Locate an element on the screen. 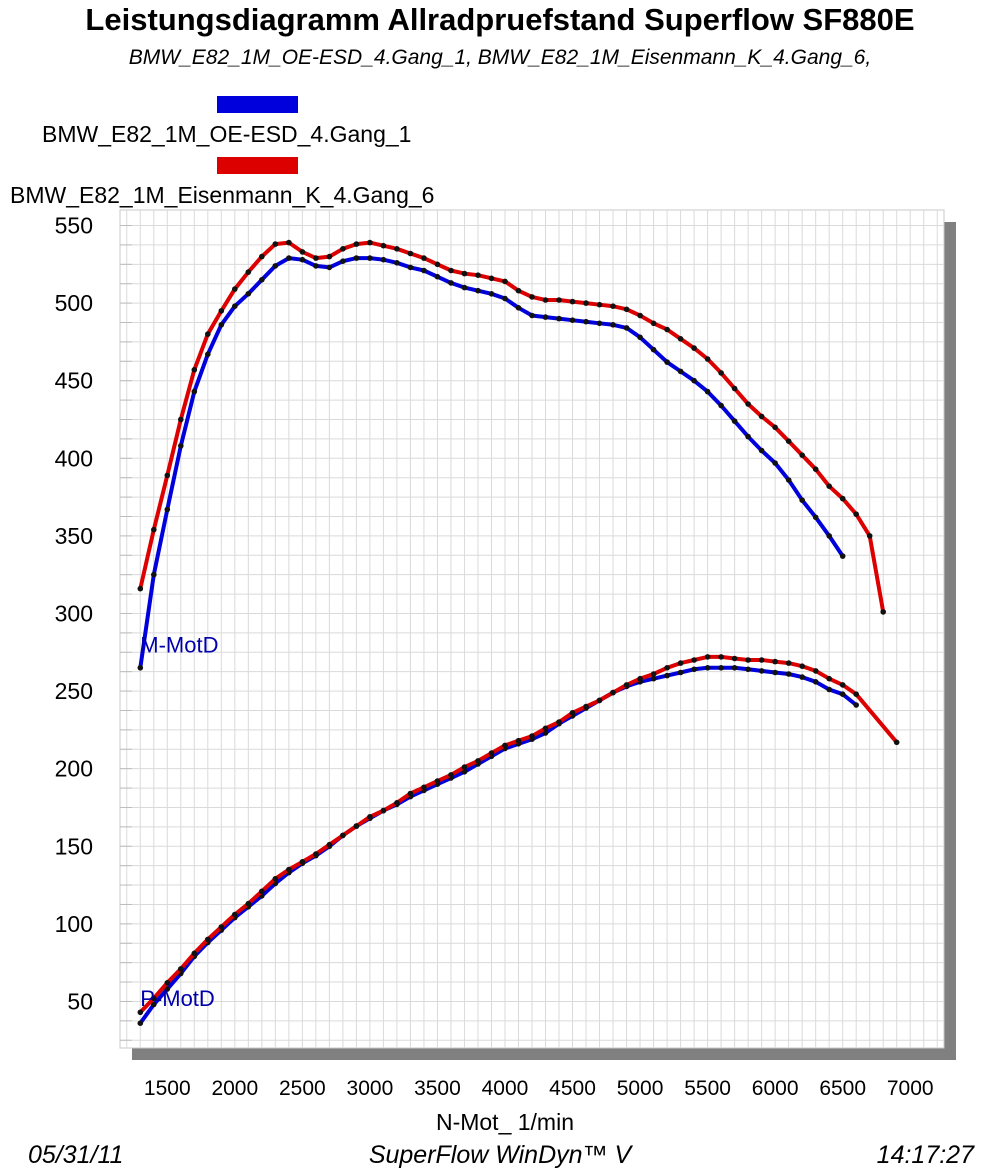 This screenshot has height=1172, width=1000. y-tick-label: 50 is located at coordinates (80, 1001).